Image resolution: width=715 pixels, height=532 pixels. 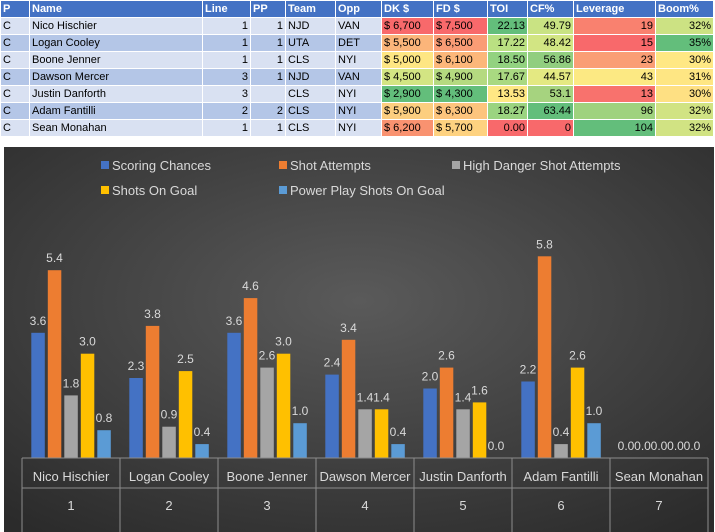 I want to click on cell-boom: 35%, so click(x=684, y=43).